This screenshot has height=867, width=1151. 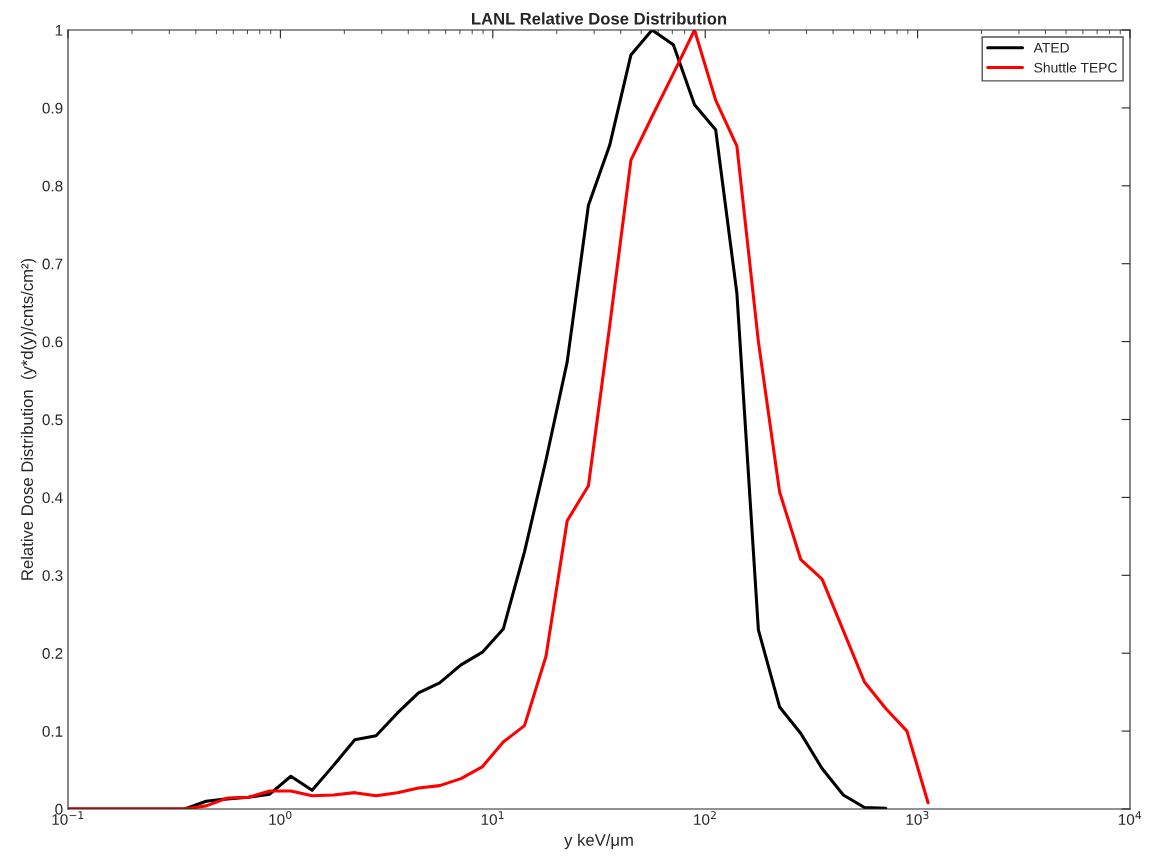 What do you see at coordinates (52, 653) in the screenshot?
I see `y-tick-label: 0.2` at bounding box center [52, 653].